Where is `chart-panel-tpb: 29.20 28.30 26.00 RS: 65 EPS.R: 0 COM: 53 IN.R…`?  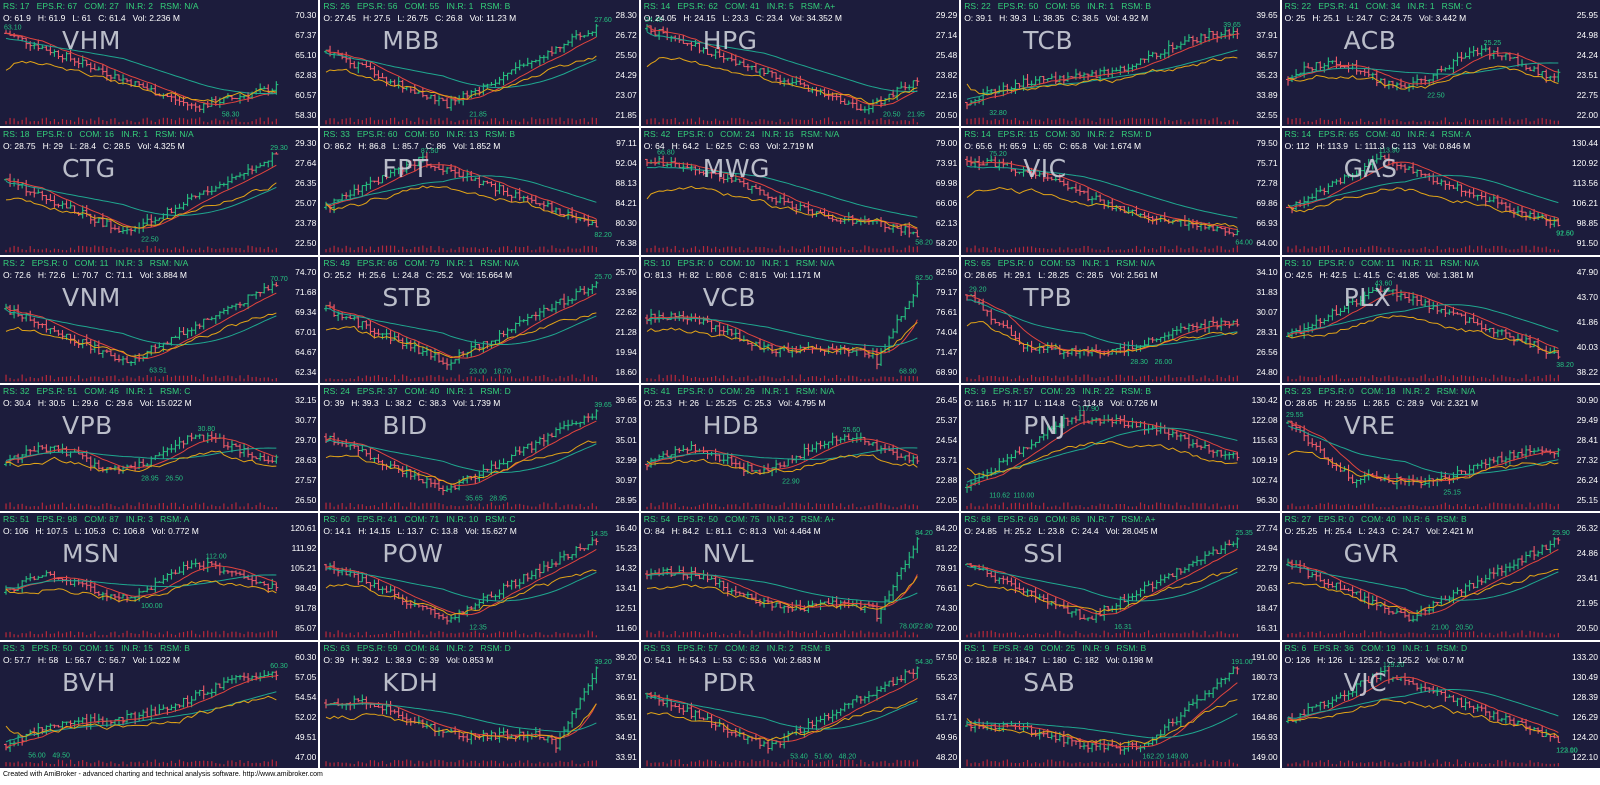 chart-panel-tpb: 29.20 28.30 26.00 RS: 65 EPS.R: 0 COM: 53 IN.R… is located at coordinates (1120, 319).